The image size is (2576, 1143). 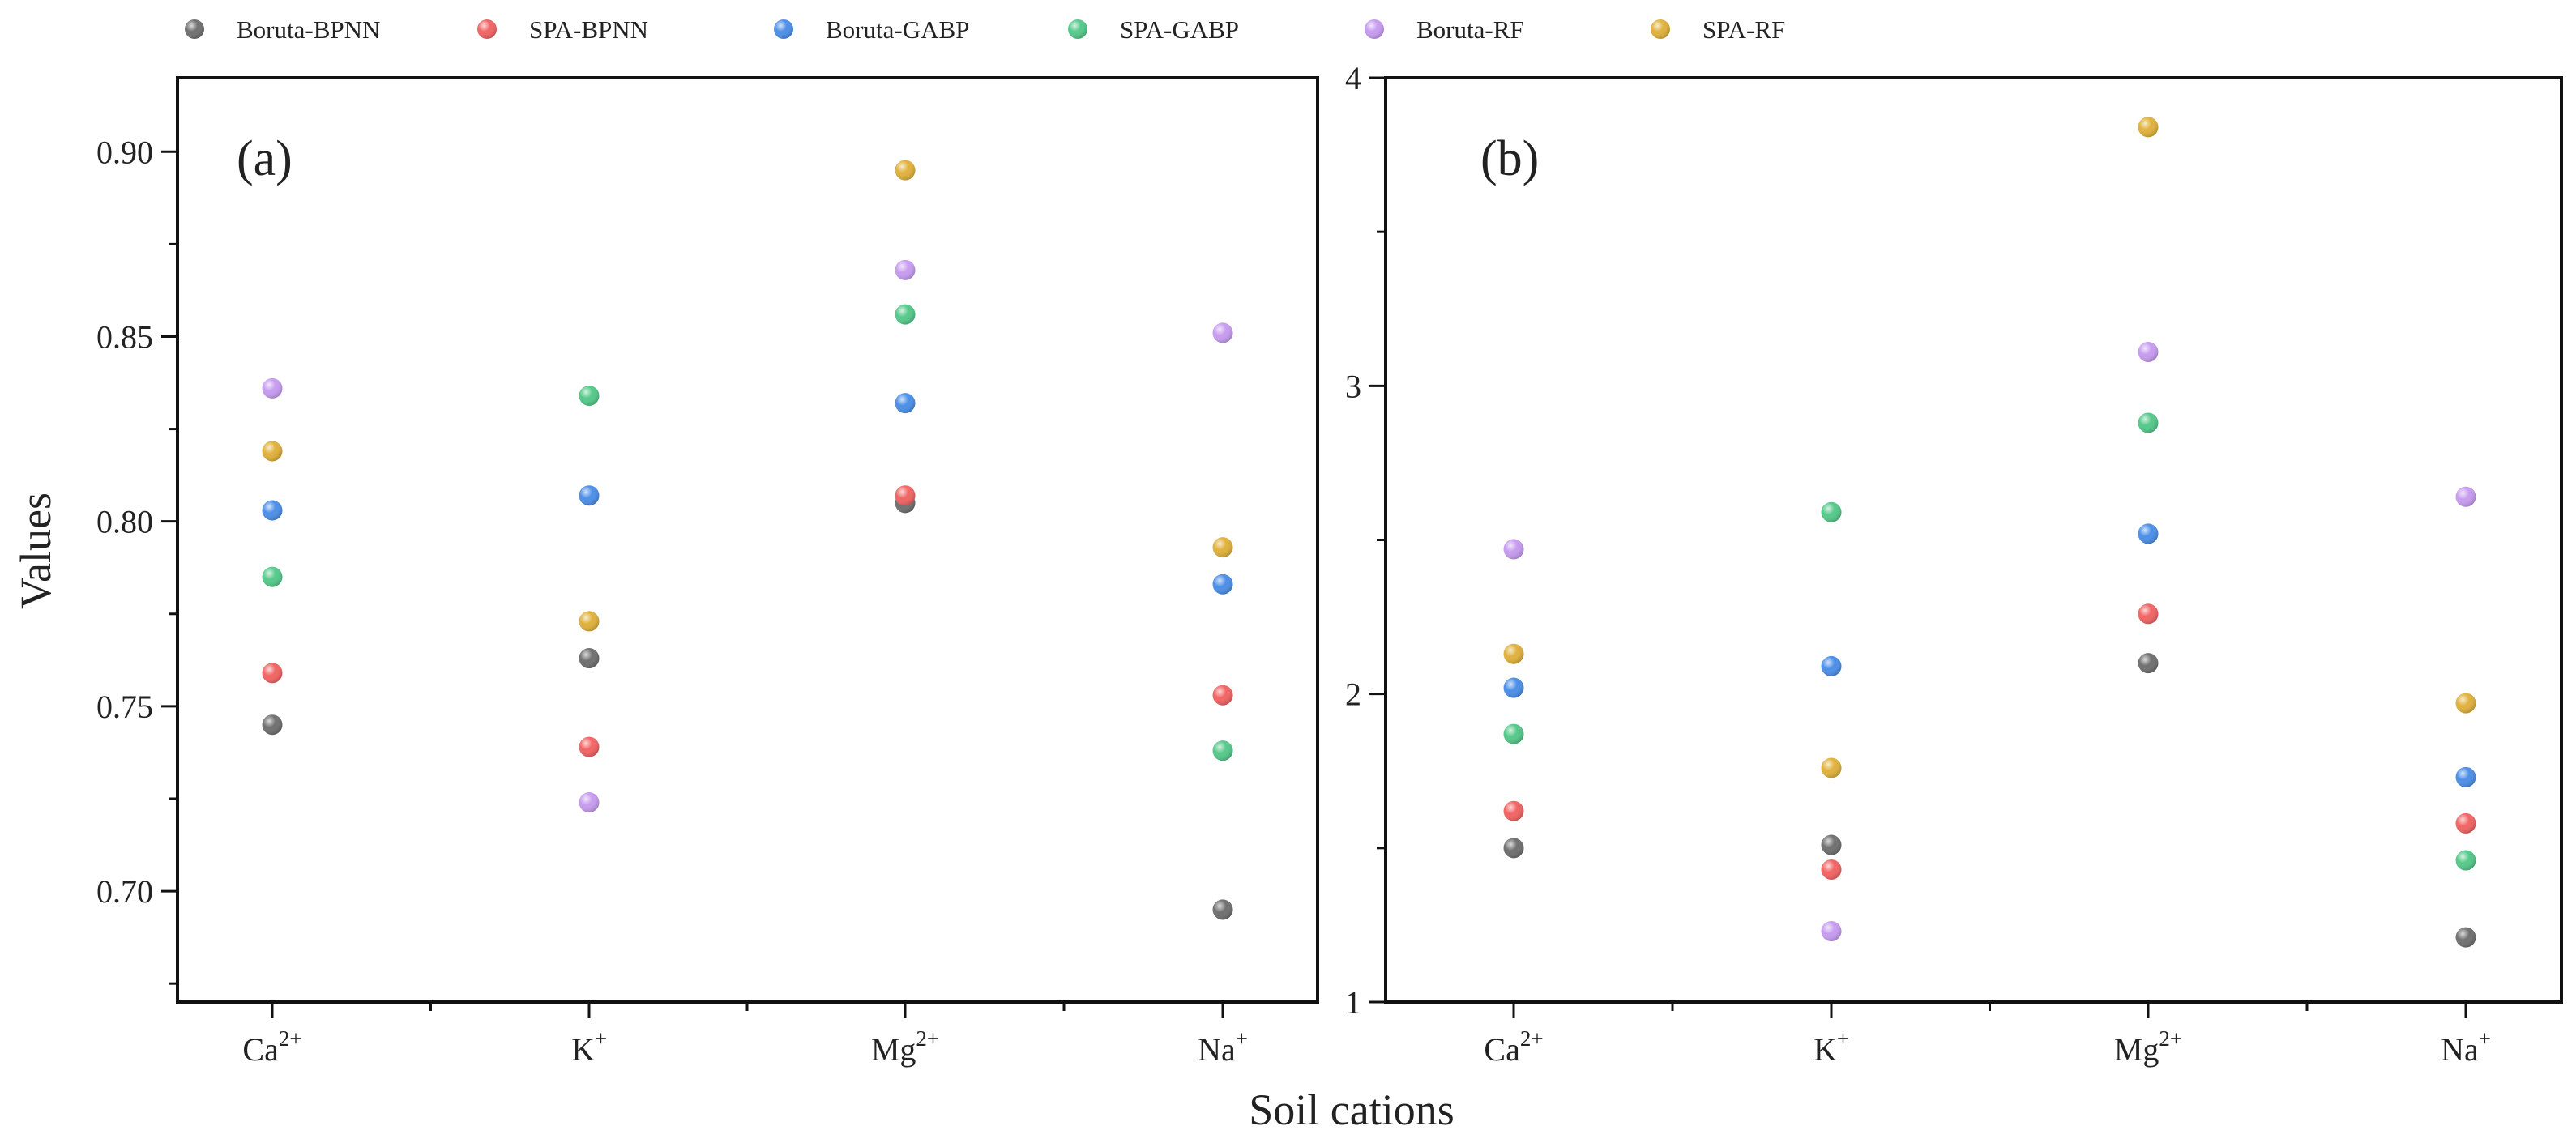 I want to click on legend-label: SPA-GABP, so click(x=1179, y=29).